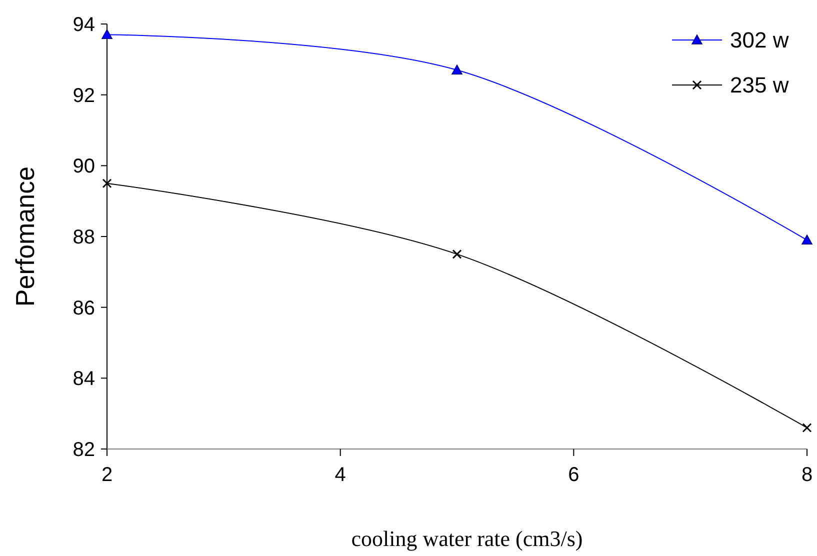  Describe the element at coordinates (467, 538) in the screenshot. I see `x-axis-title: cooling water rate (cm3/s)` at that location.